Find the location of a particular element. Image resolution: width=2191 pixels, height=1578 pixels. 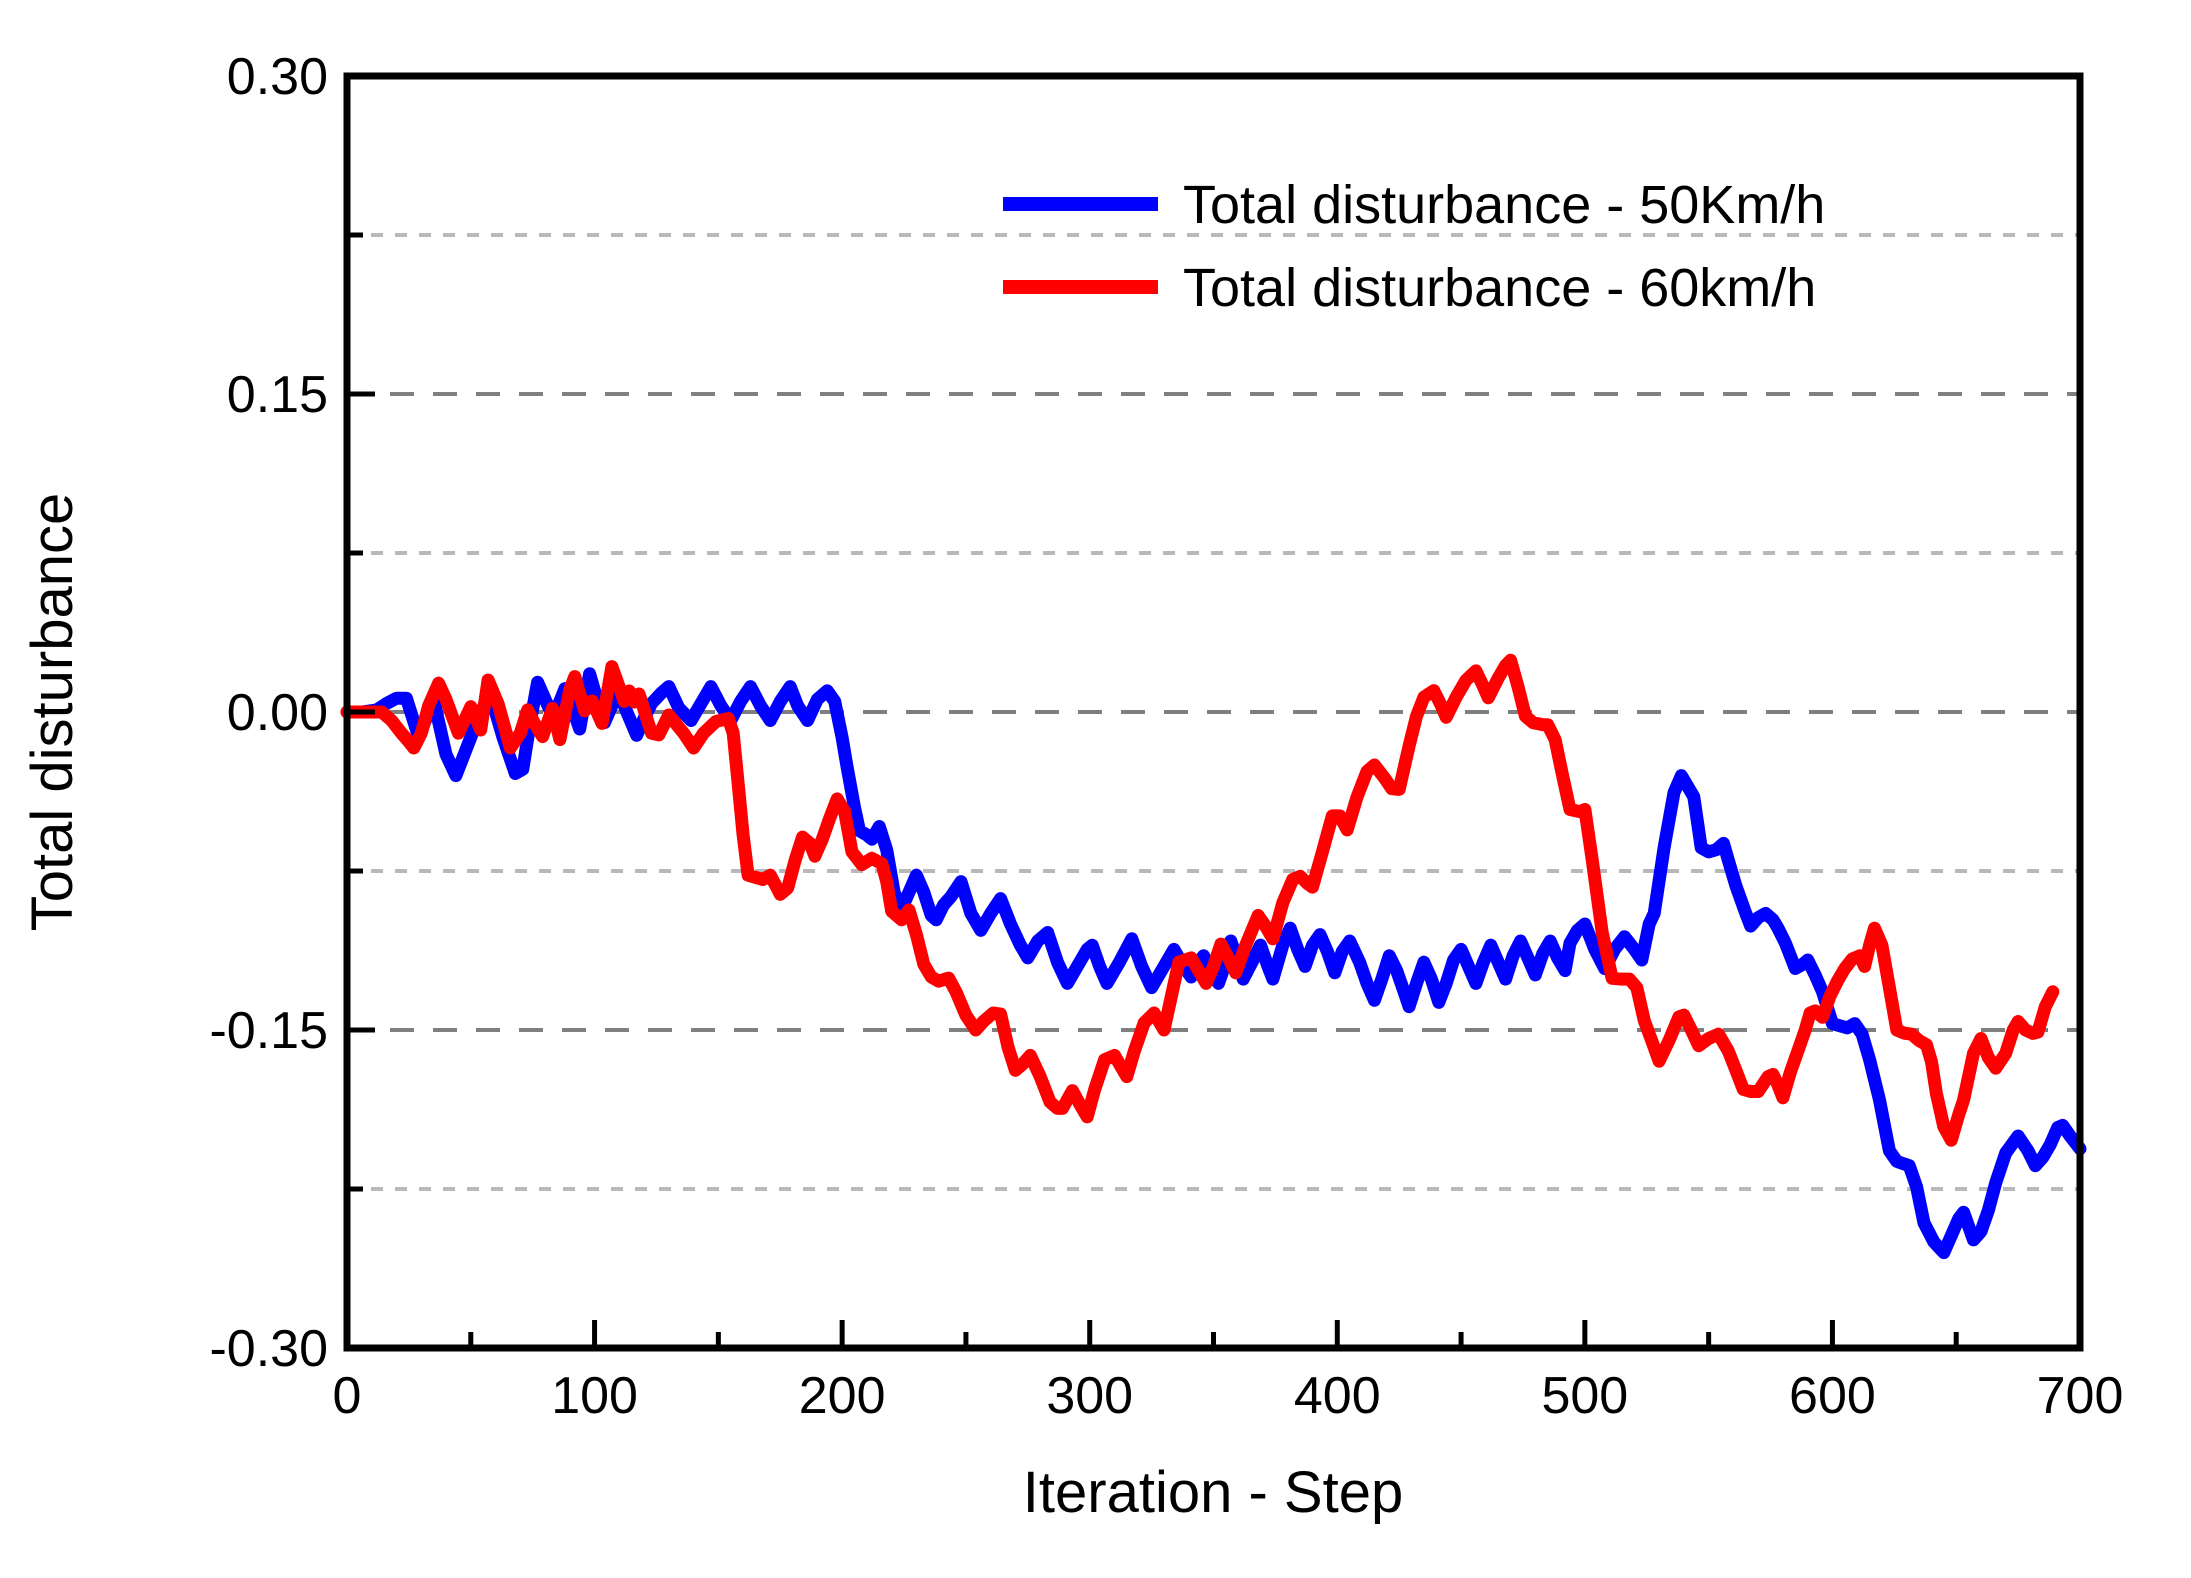

y-tick-label: -0.30 is located at coordinates (268, 1349).